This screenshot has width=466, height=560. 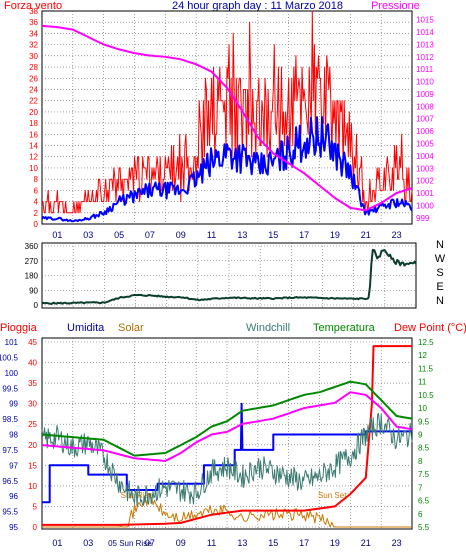 I want to click on rain-tick-label: 25, so click(x=32, y=424).